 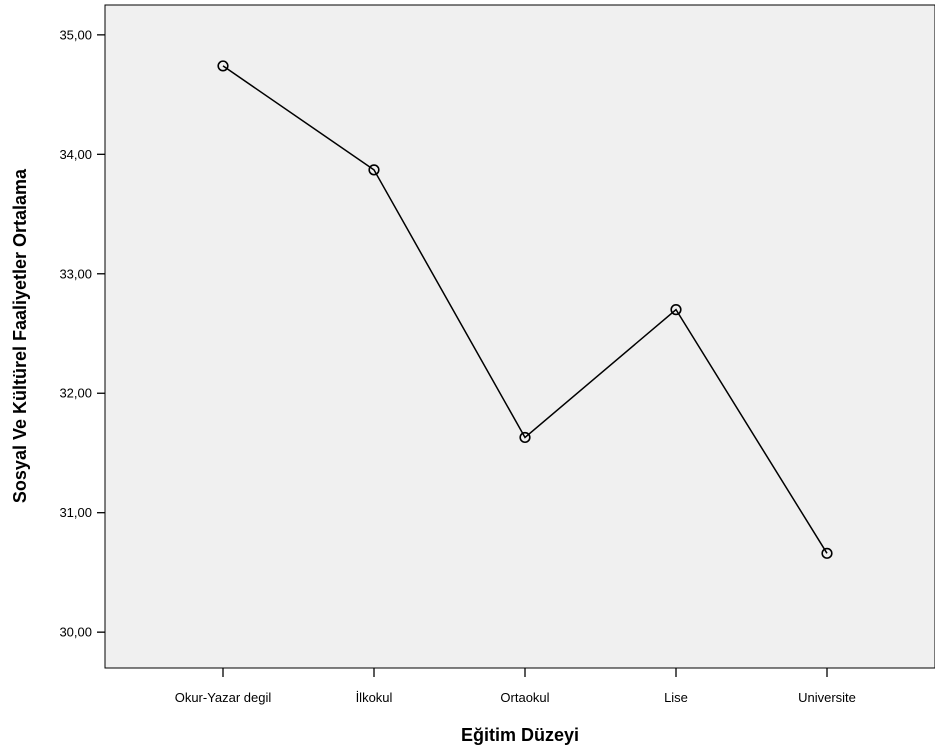 I want to click on y-tick-label: 35,00, so click(x=75, y=34).